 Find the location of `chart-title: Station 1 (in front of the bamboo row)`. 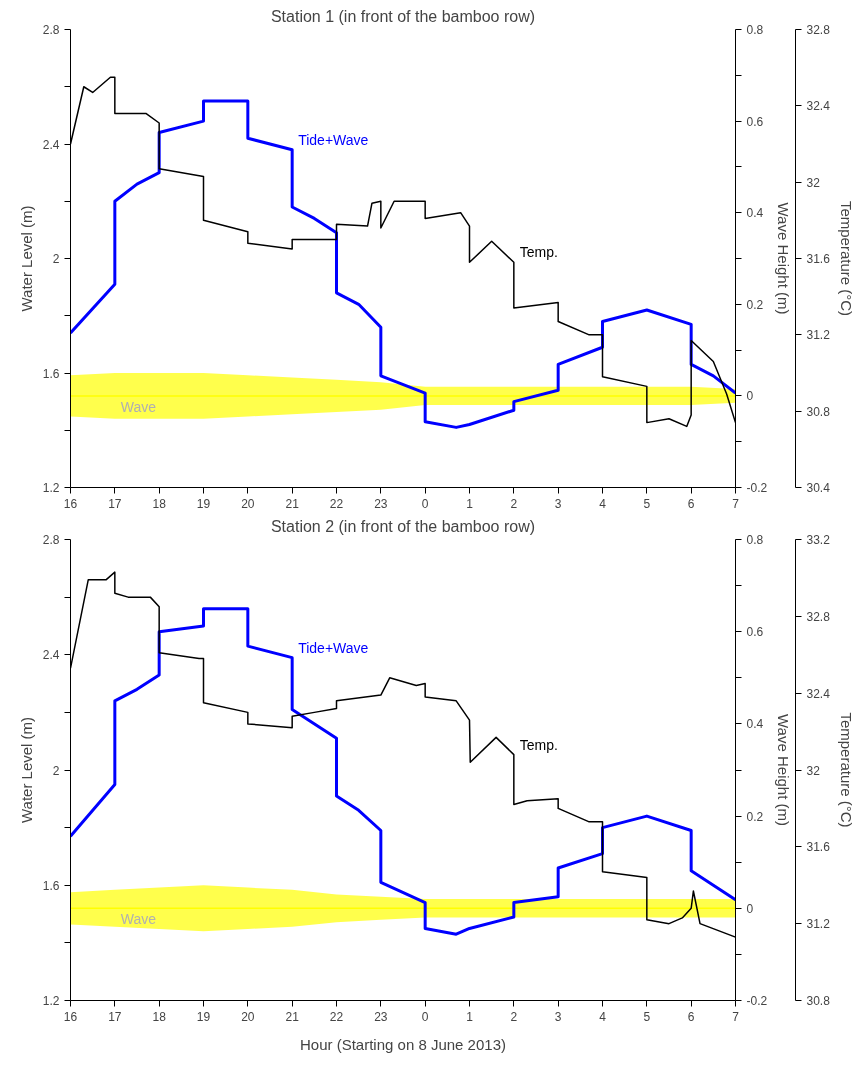

chart-title: Station 1 (in front of the bamboo row) is located at coordinates (403, 16).